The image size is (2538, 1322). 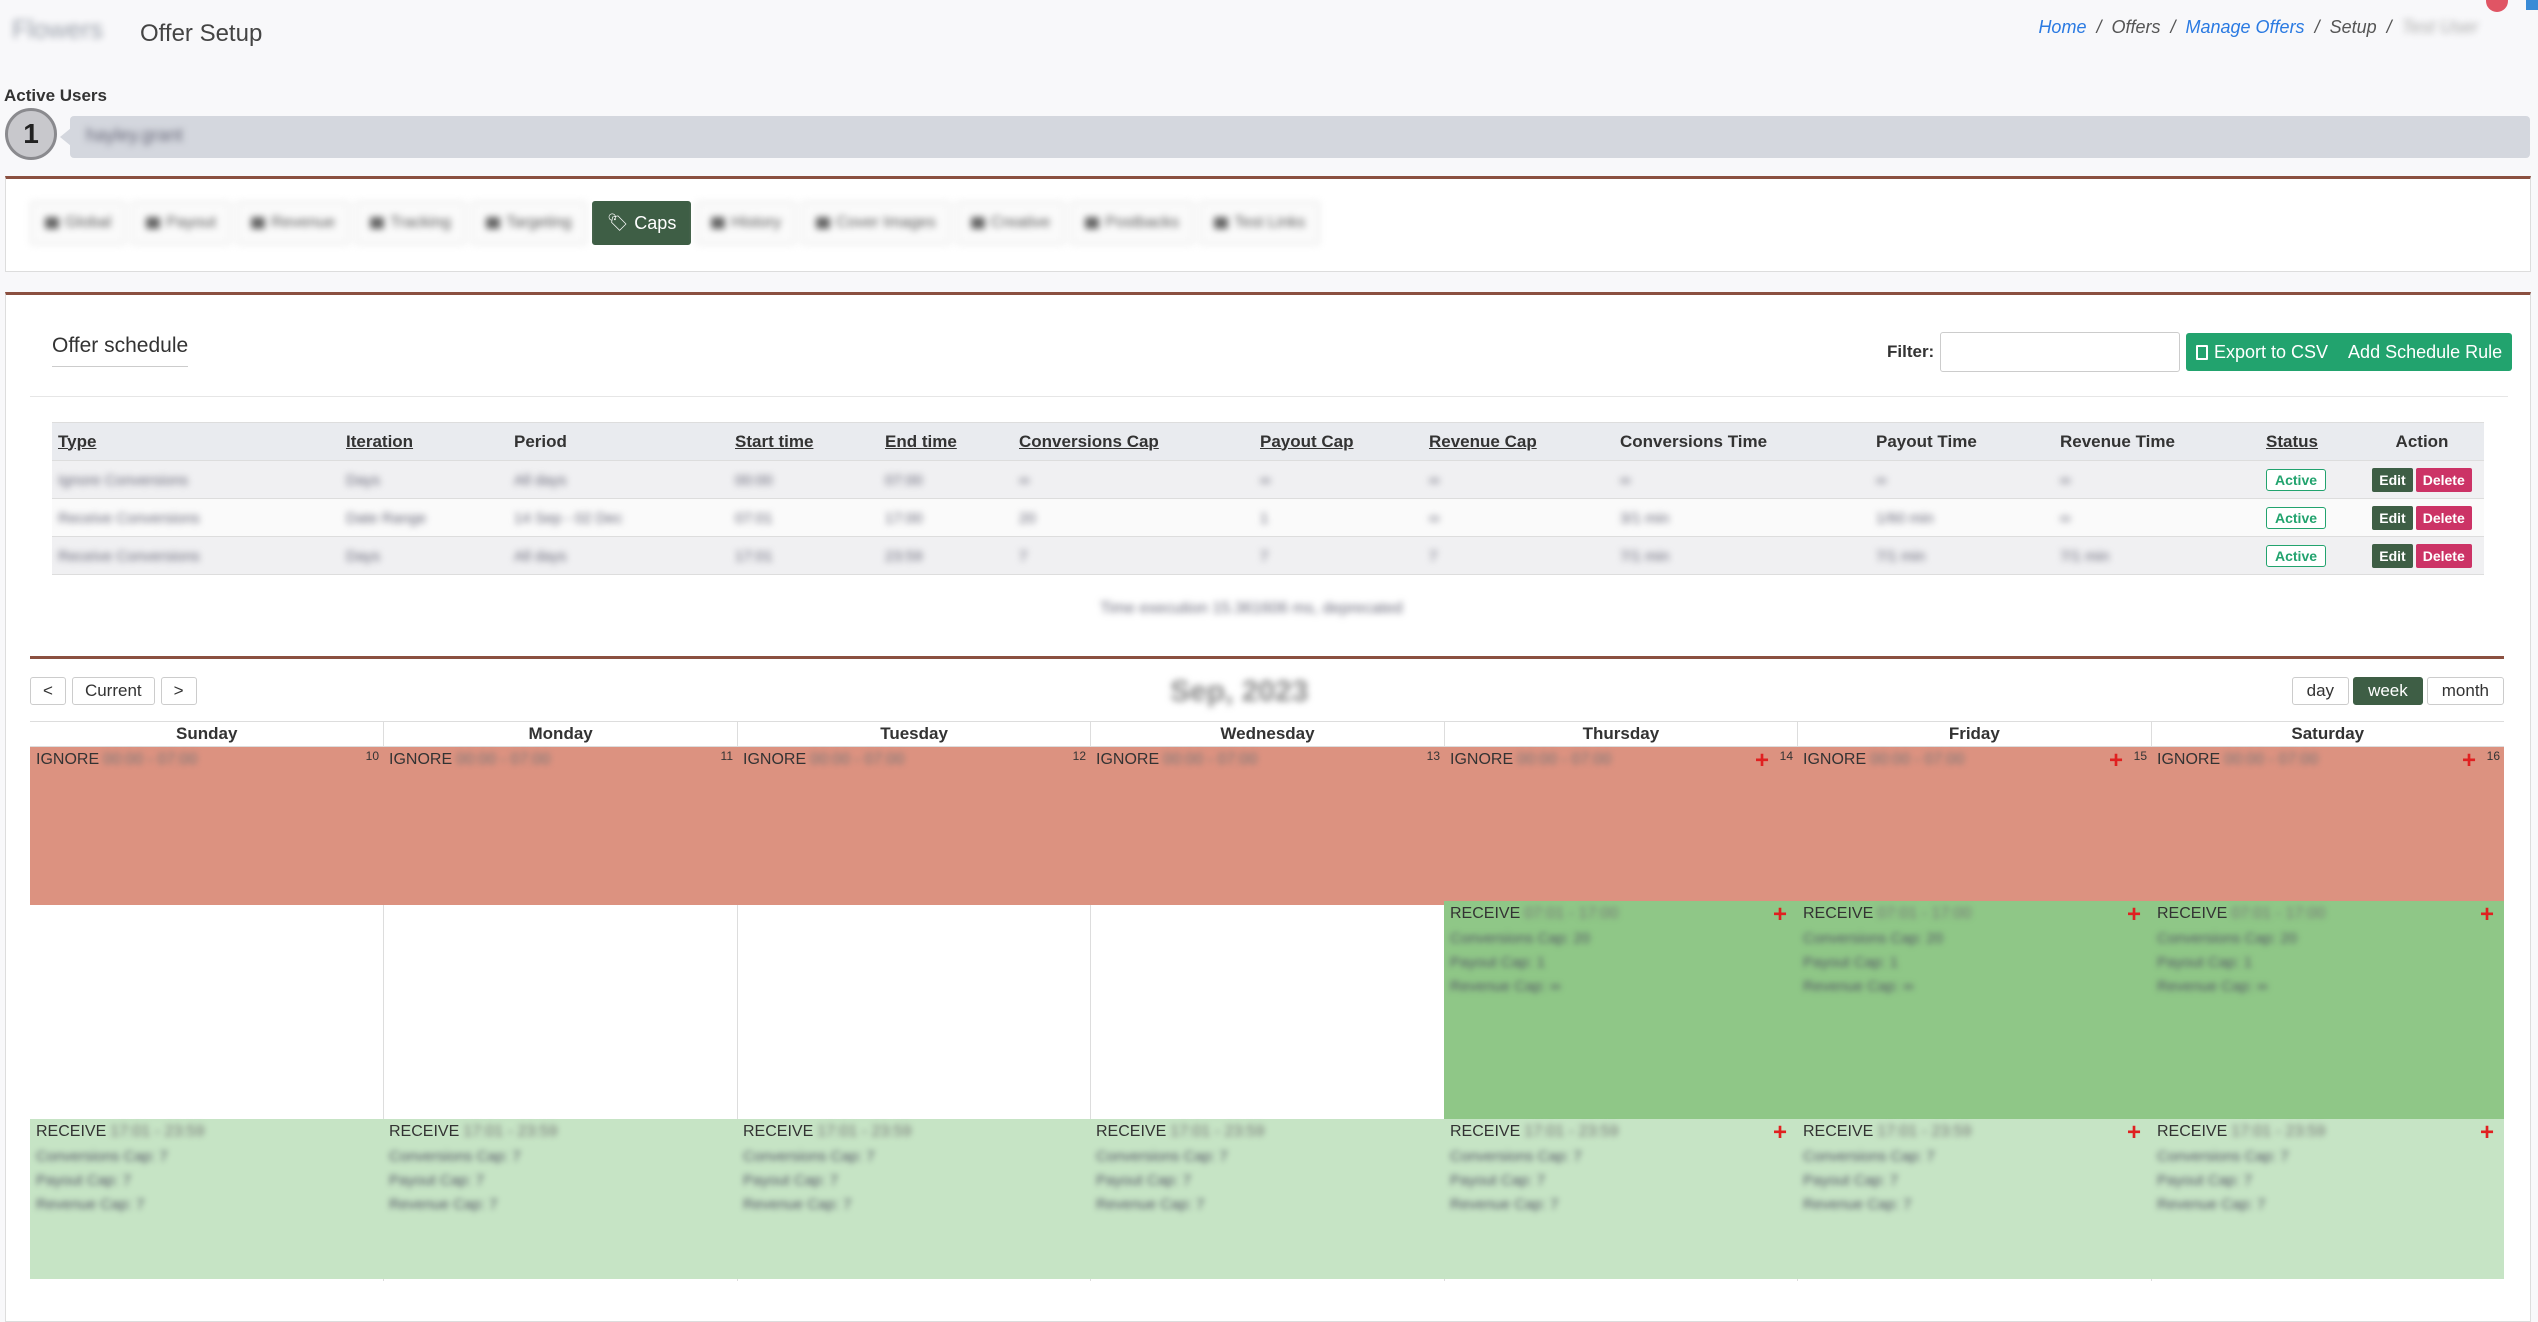 What do you see at coordinates (568, 518) in the screenshot?
I see `cell-value: 14 Sep - 02 Dec` at bounding box center [568, 518].